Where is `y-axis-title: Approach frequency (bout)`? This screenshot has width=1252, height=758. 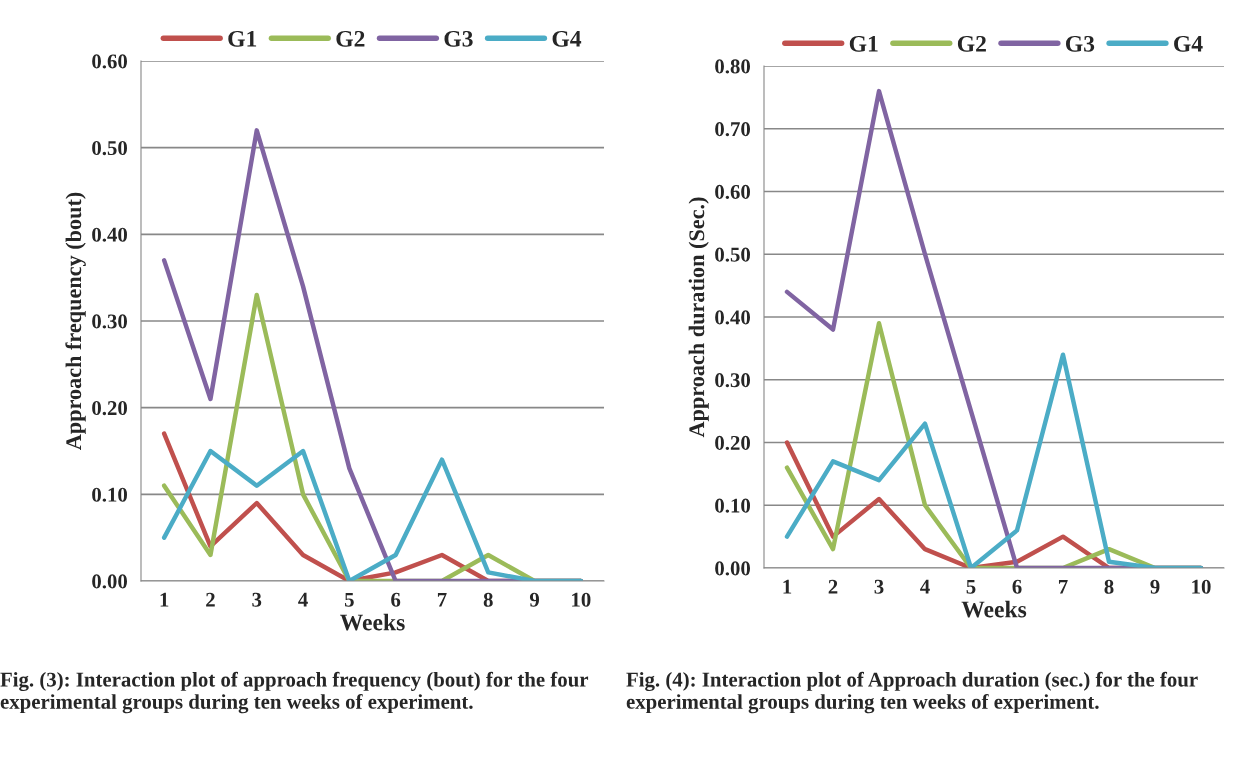 y-axis-title: Approach frequency (bout) is located at coordinates (75, 321).